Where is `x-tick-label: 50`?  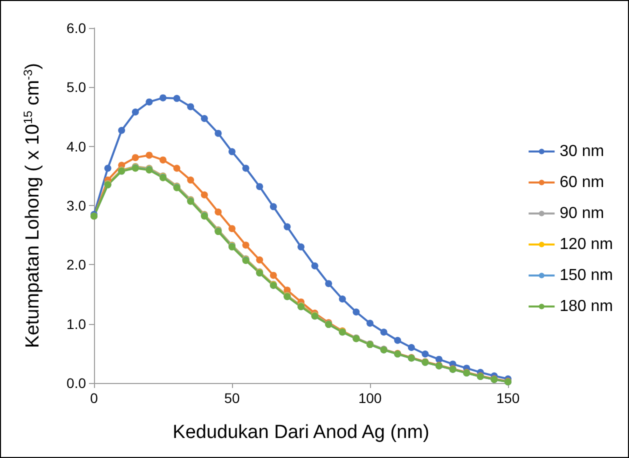 x-tick-label: 50 is located at coordinates (232, 398).